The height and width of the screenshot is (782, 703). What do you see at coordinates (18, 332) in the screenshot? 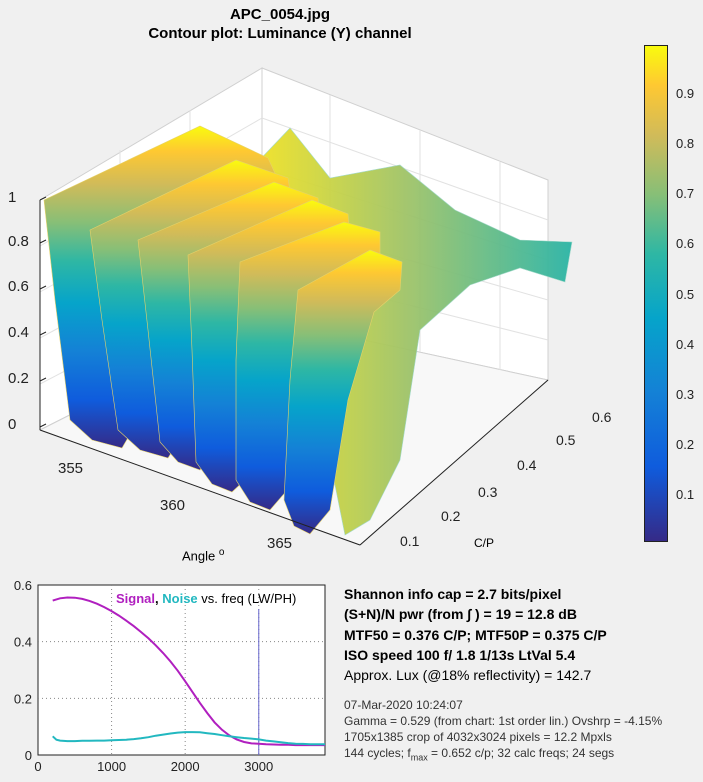
I see `z-tick-label: 0.4` at bounding box center [18, 332].